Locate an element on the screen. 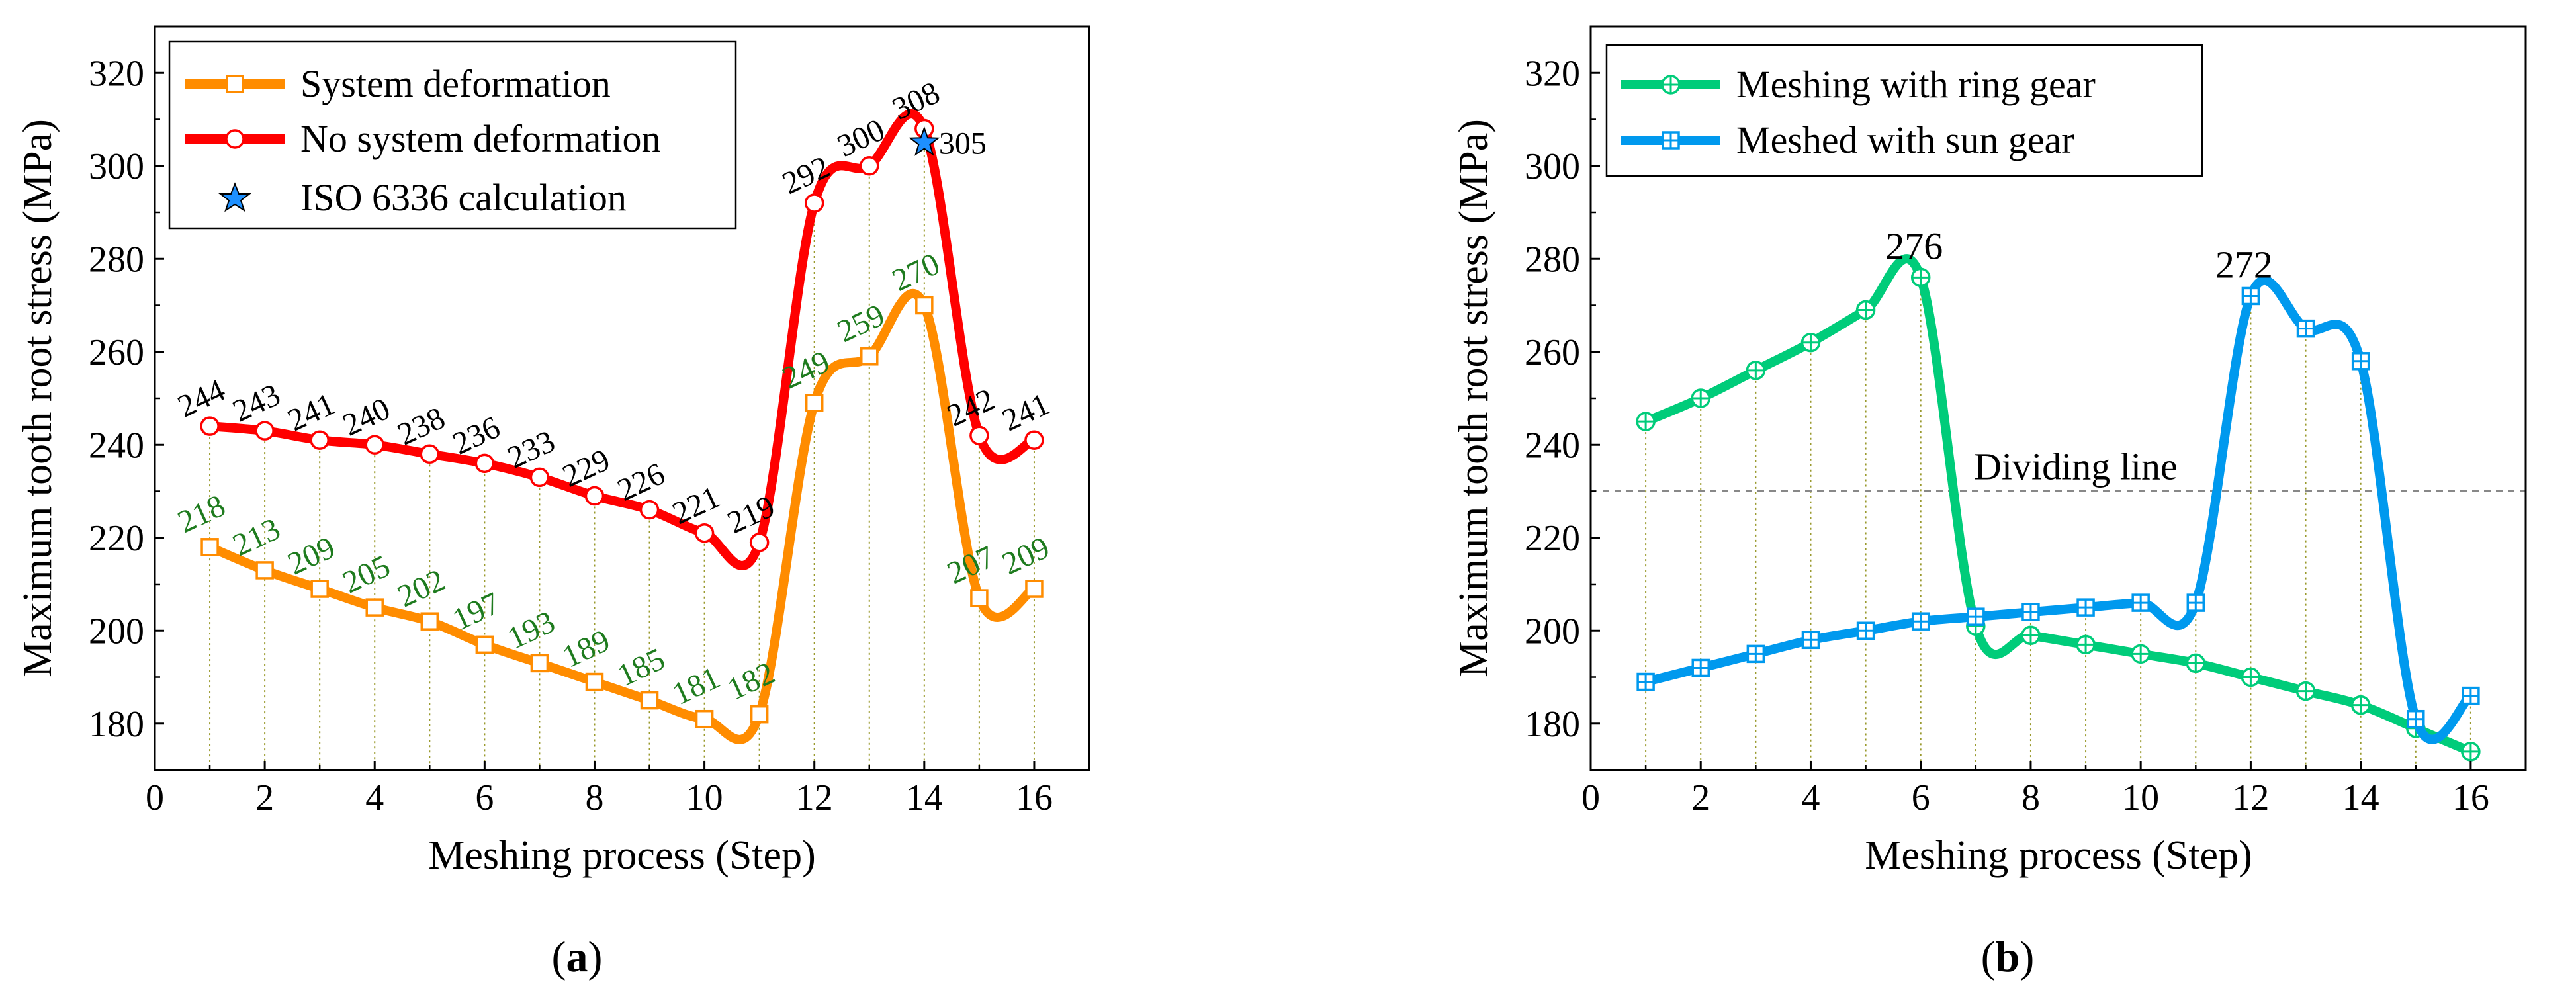 This screenshot has width=2576, height=1005. panel-a-label-close: ) is located at coordinates (595, 957).